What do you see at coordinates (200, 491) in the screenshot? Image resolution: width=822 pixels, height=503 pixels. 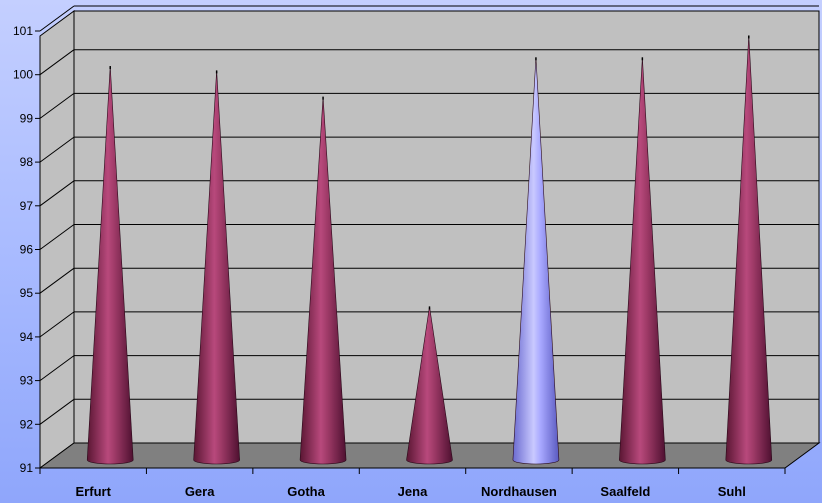 I see `x-category-label: Gera` at bounding box center [200, 491].